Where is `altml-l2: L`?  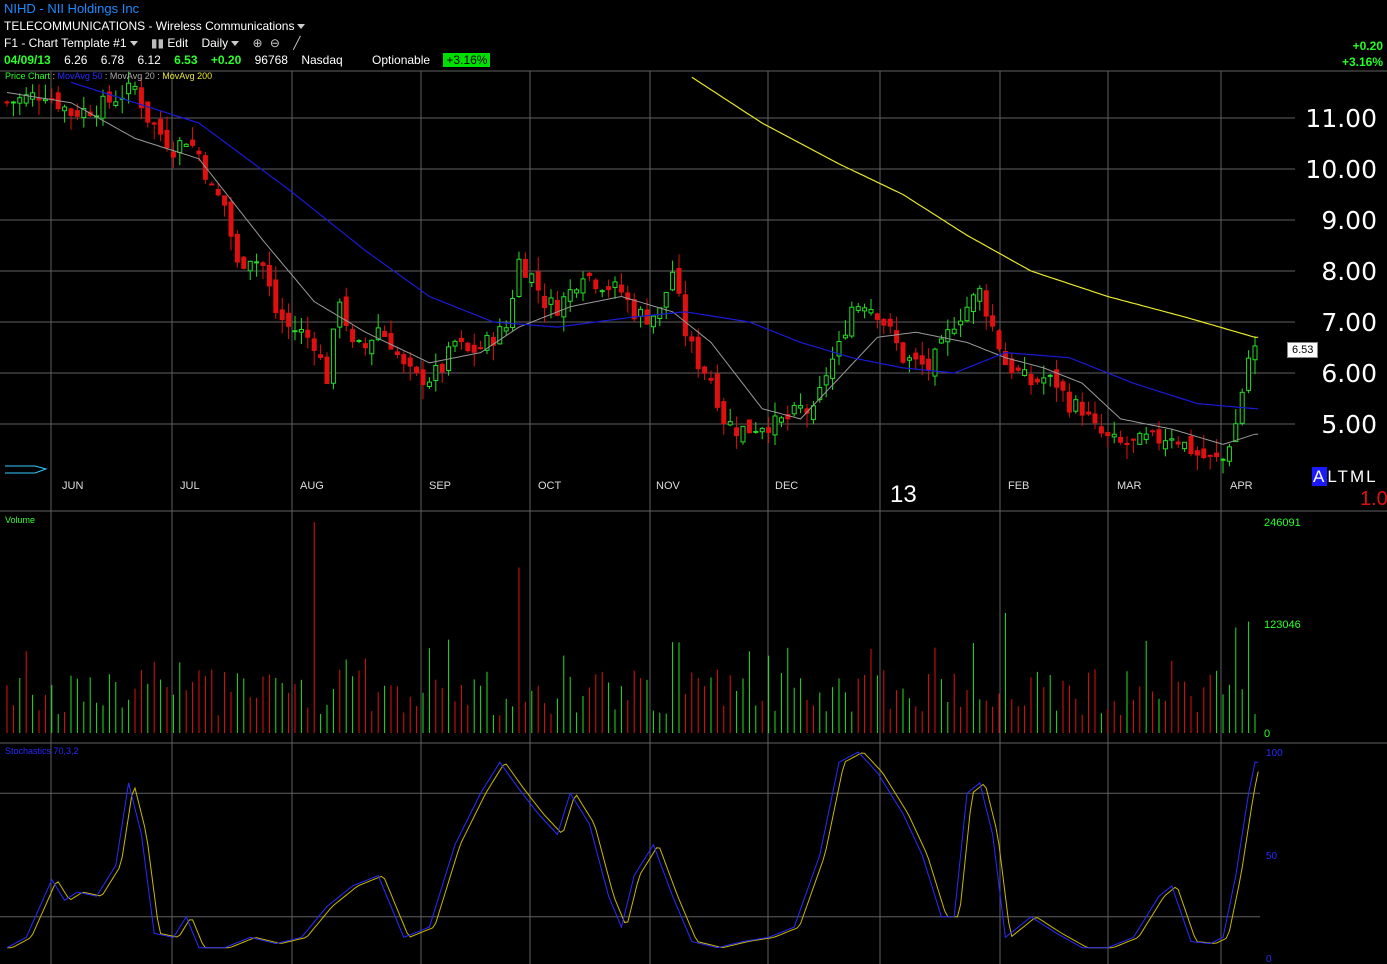
altml-l2: L is located at coordinates (1372, 476).